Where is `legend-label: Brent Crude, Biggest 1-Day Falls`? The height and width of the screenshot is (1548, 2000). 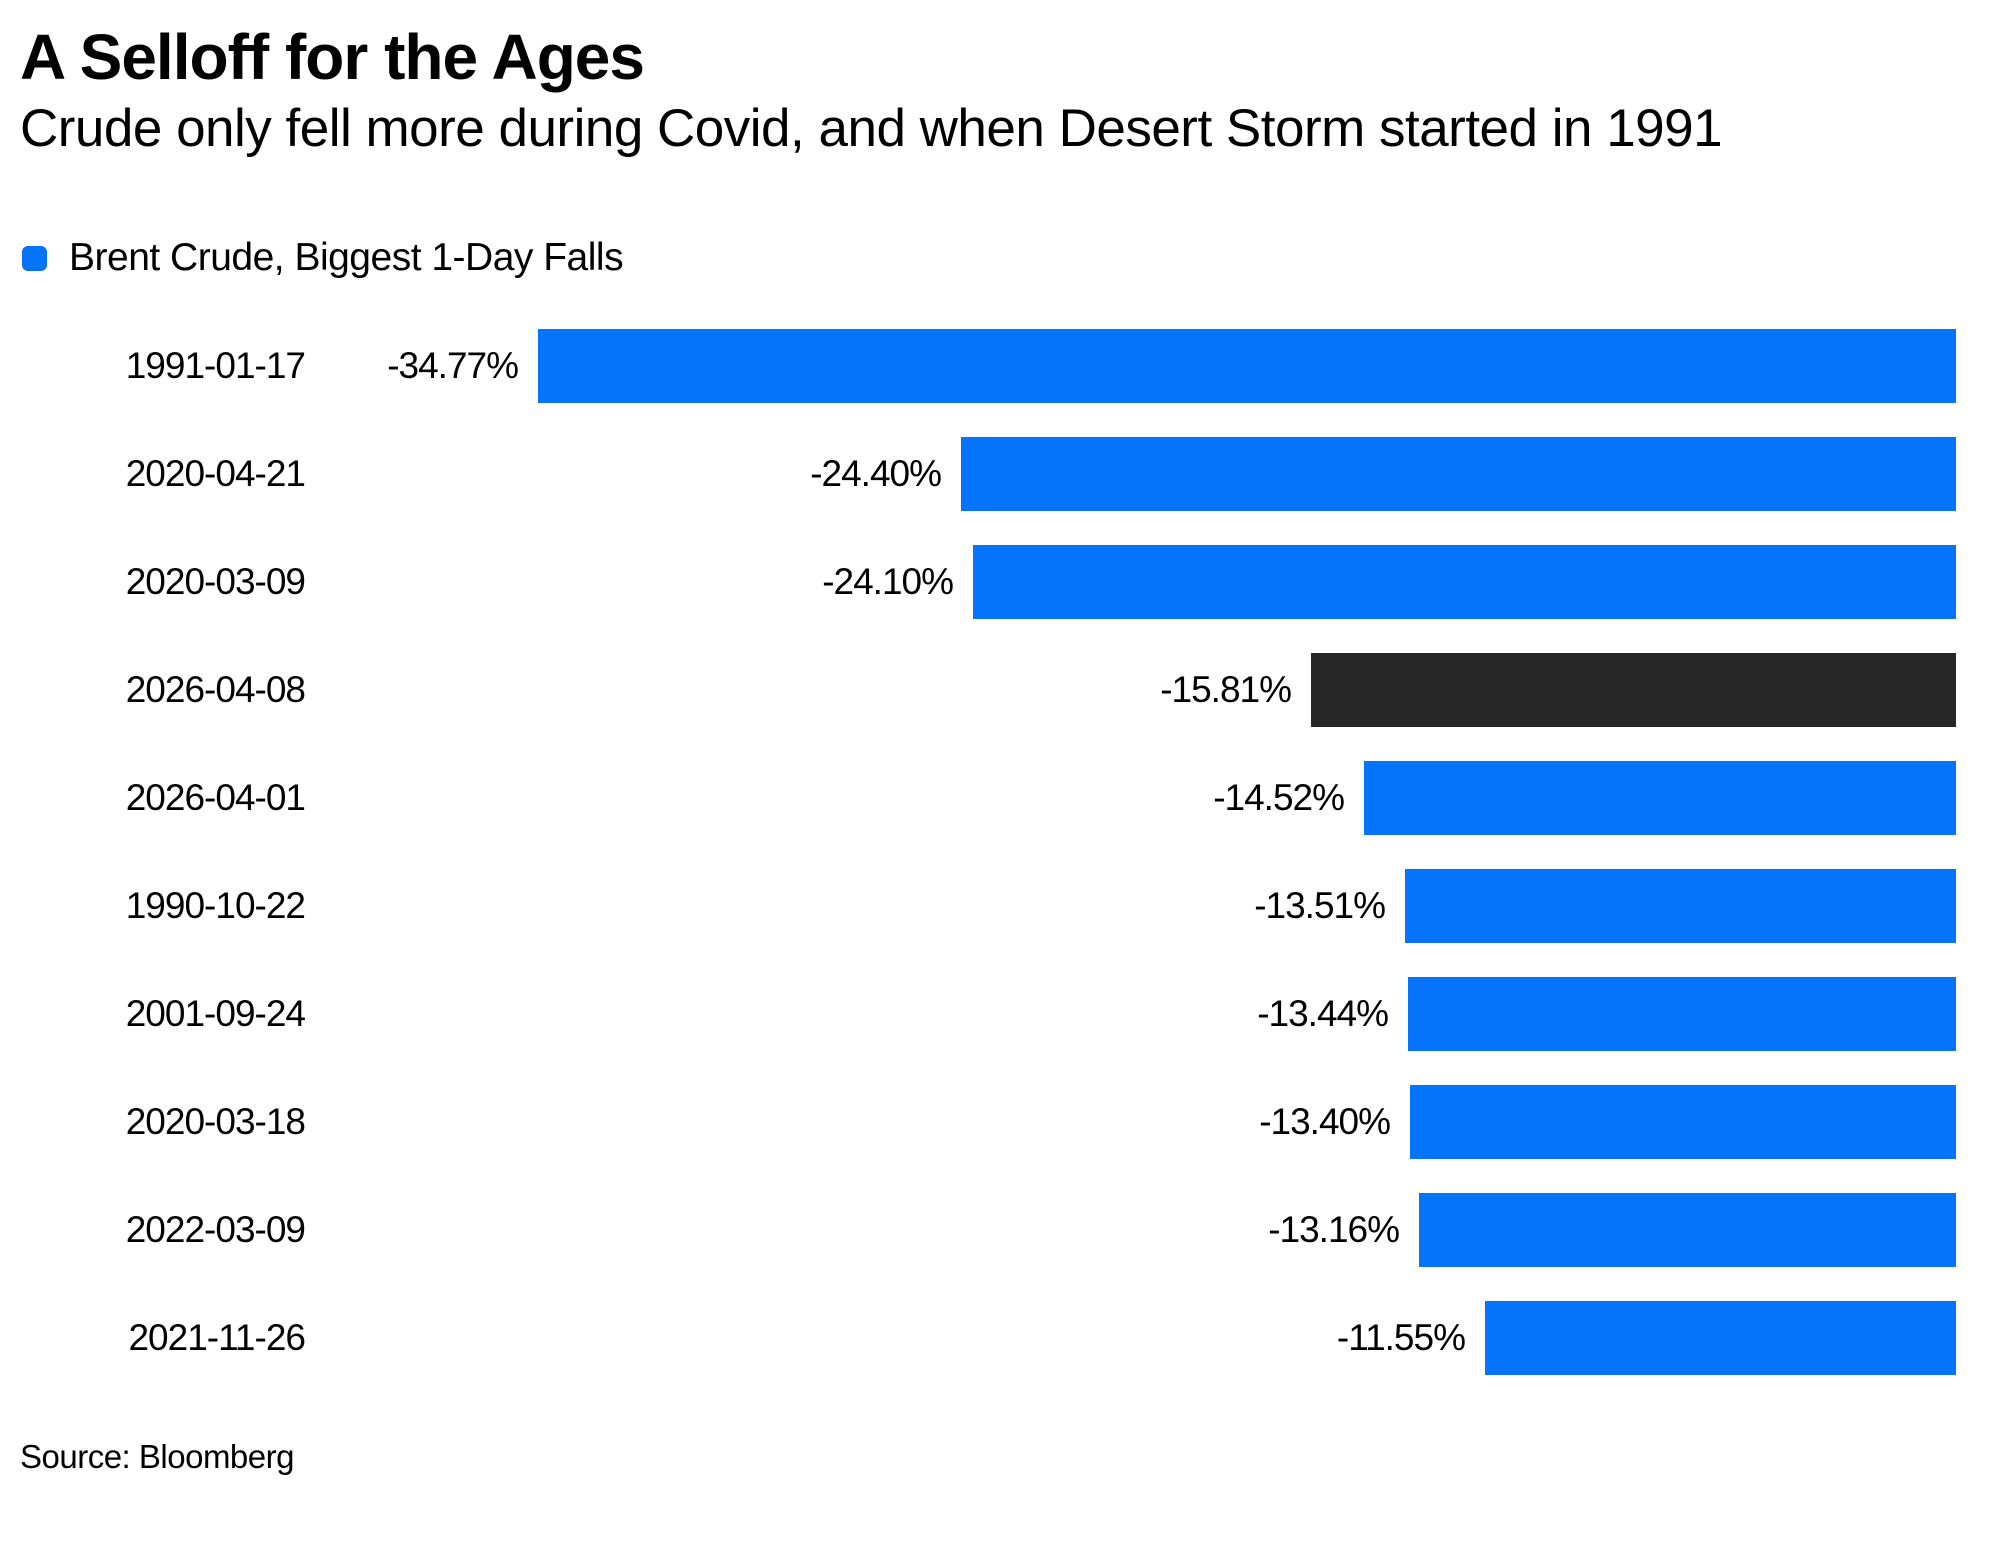
legend-label: Brent Crude, Biggest 1-Day Falls is located at coordinates (346, 257).